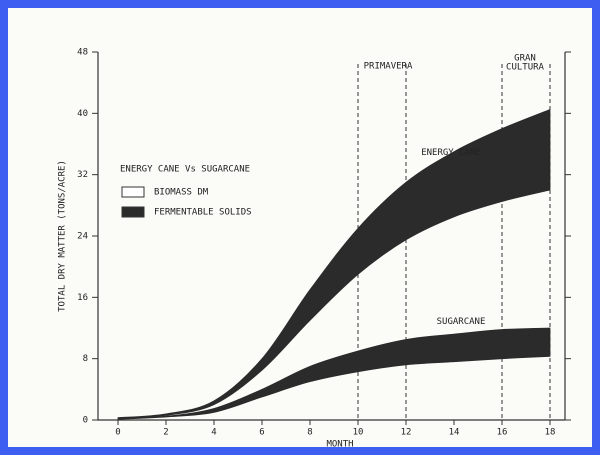  What do you see at coordinates (525, 59) in the screenshot?
I see `annotation: GRAN` at bounding box center [525, 59].